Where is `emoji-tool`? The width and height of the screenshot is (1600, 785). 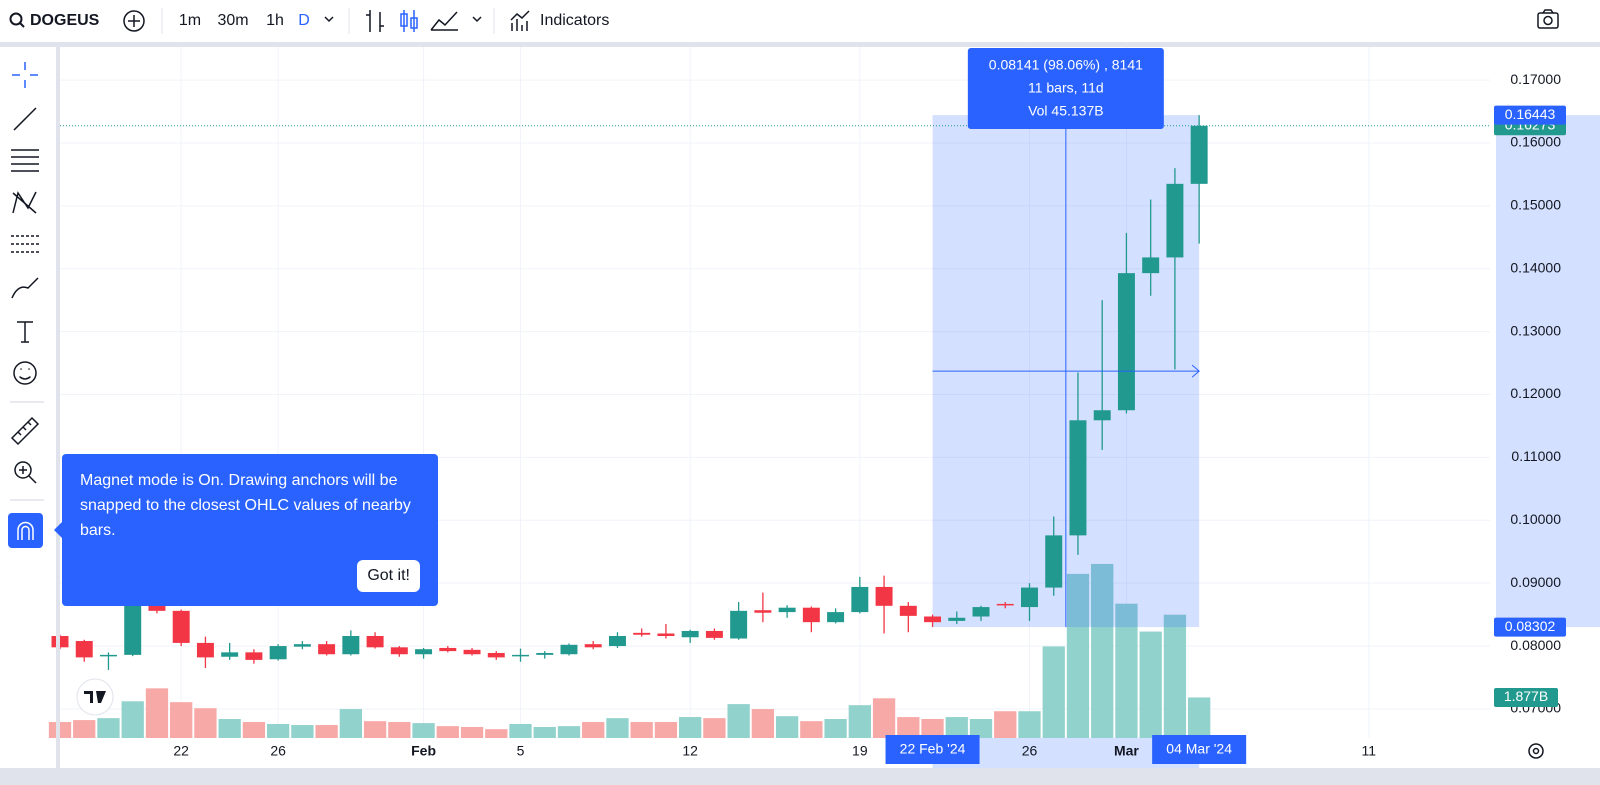
emoji-tool is located at coordinates (25, 373).